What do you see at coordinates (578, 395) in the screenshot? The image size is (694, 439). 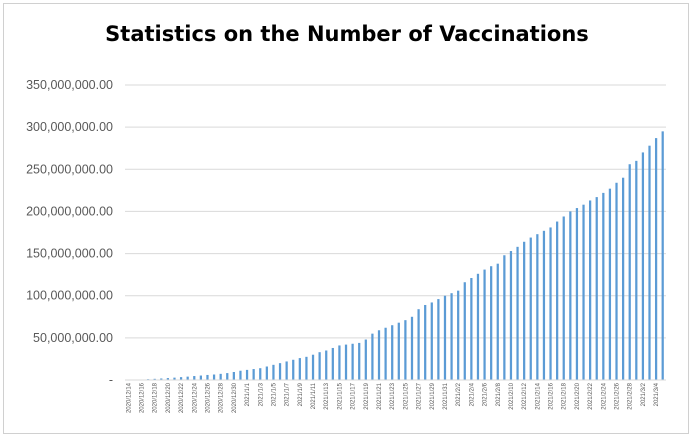 I see `x-tick-label: 2021/2/20` at bounding box center [578, 395].